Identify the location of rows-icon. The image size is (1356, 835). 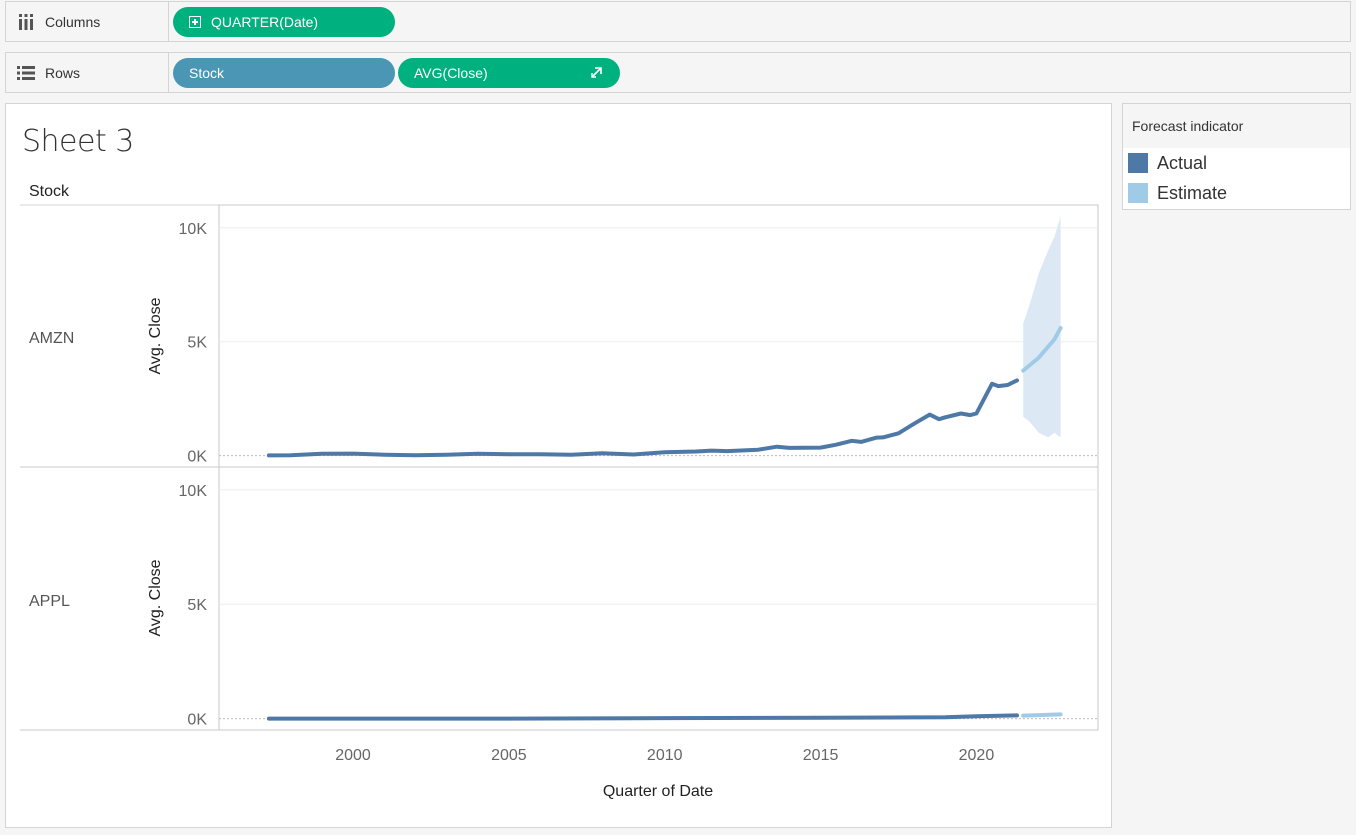
(26, 73).